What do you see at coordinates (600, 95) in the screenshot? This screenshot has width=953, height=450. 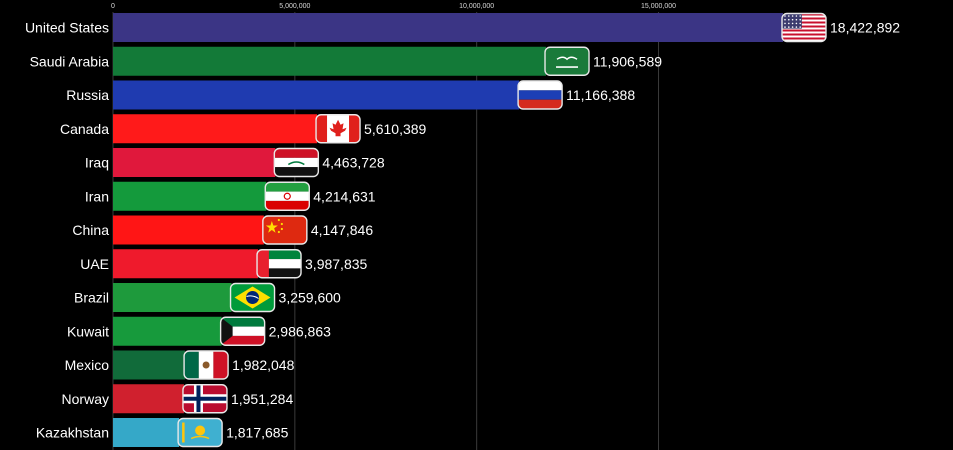 I see `value-label: 11,166,388` at bounding box center [600, 95].